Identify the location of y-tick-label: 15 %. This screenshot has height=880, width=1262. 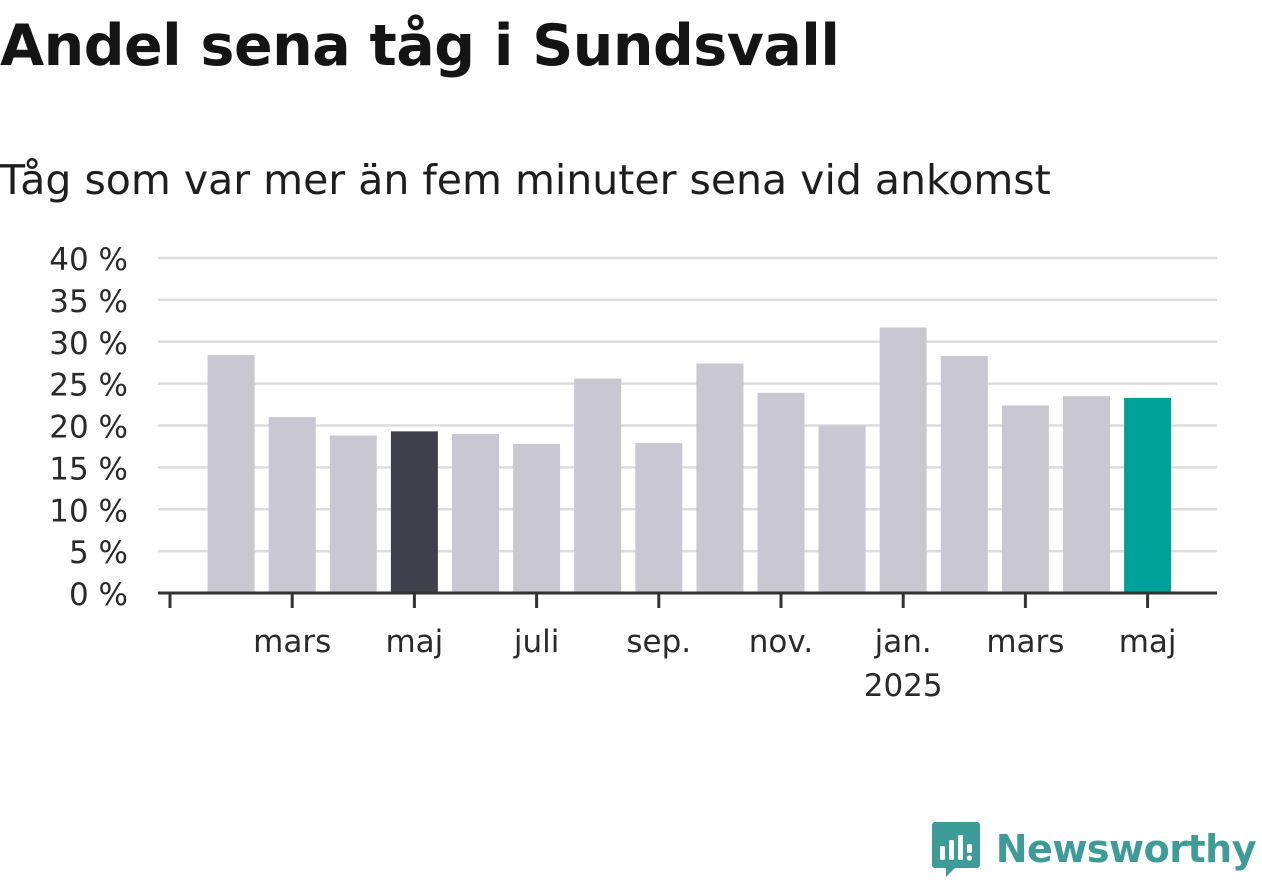
(88, 469).